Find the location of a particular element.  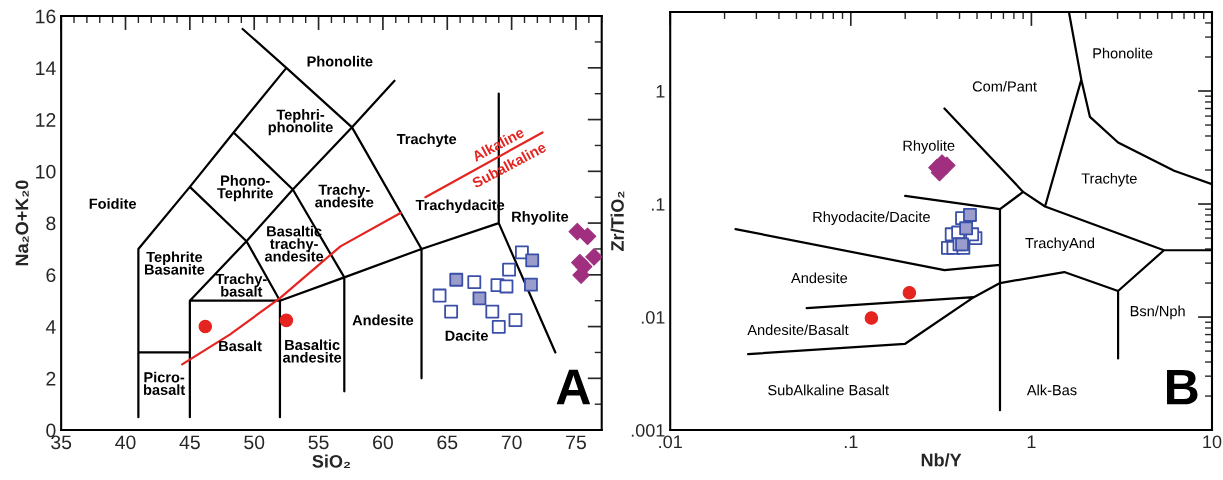

y-tick-label: .01 is located at coordinates (653, 317).